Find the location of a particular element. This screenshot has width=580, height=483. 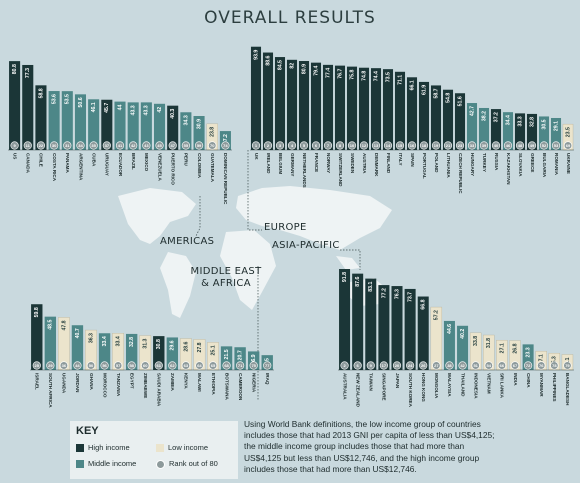

value-label: 15.3 is located at coordinates (555, 361).